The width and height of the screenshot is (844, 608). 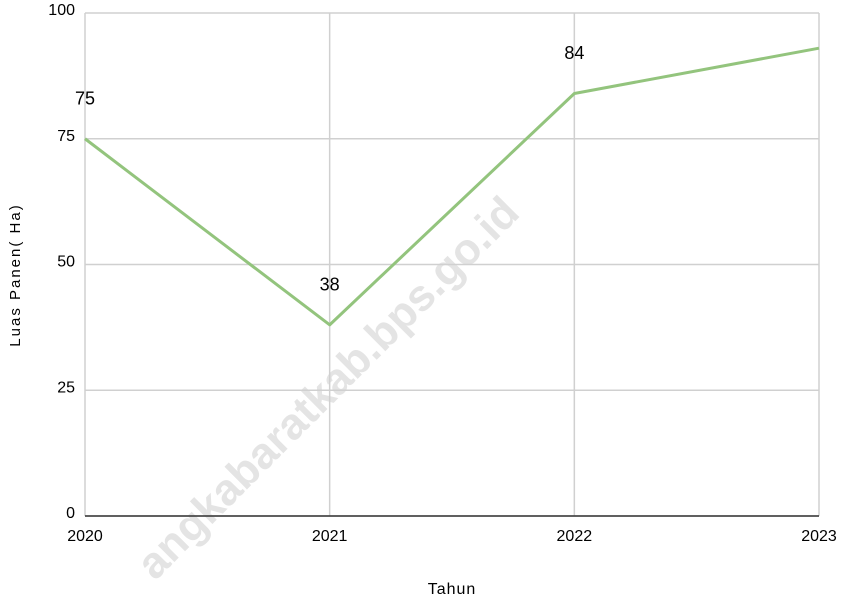 What do you see at coordinates (66, 387) in the screenshot?
I see `y-tick-label: 25` at bounding box center [66, 387].